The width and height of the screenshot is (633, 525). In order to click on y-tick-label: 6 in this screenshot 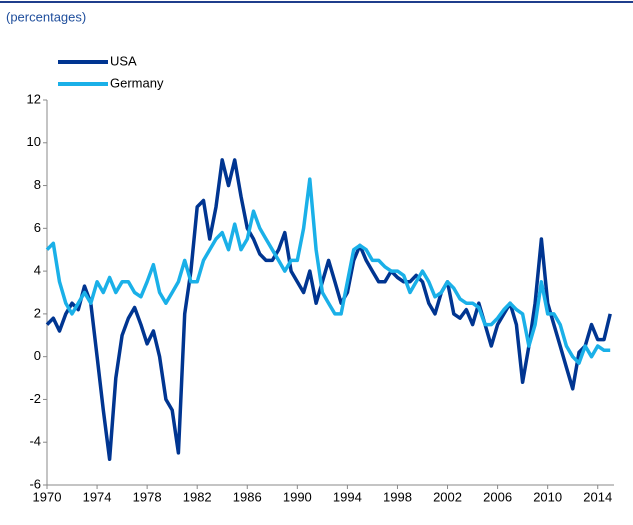, I will do `click(37, 227)`.